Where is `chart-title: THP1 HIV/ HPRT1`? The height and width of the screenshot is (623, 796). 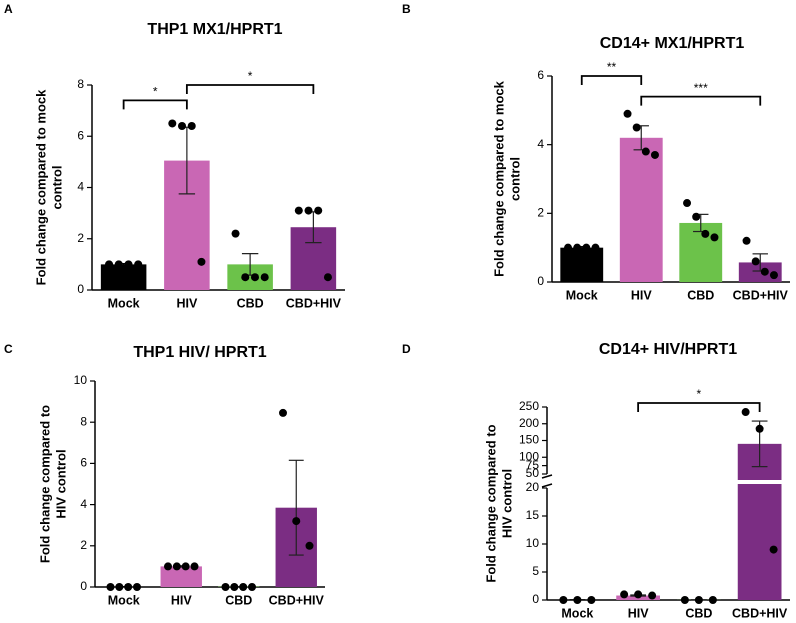
chart-title: THP1 HIV/ HPRT1 is located at coordinates (199, 352).